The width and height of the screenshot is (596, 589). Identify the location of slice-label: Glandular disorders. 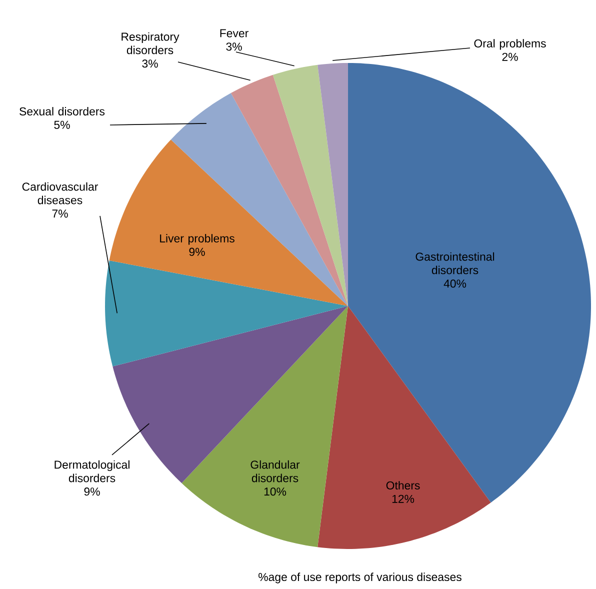
(275, 471).